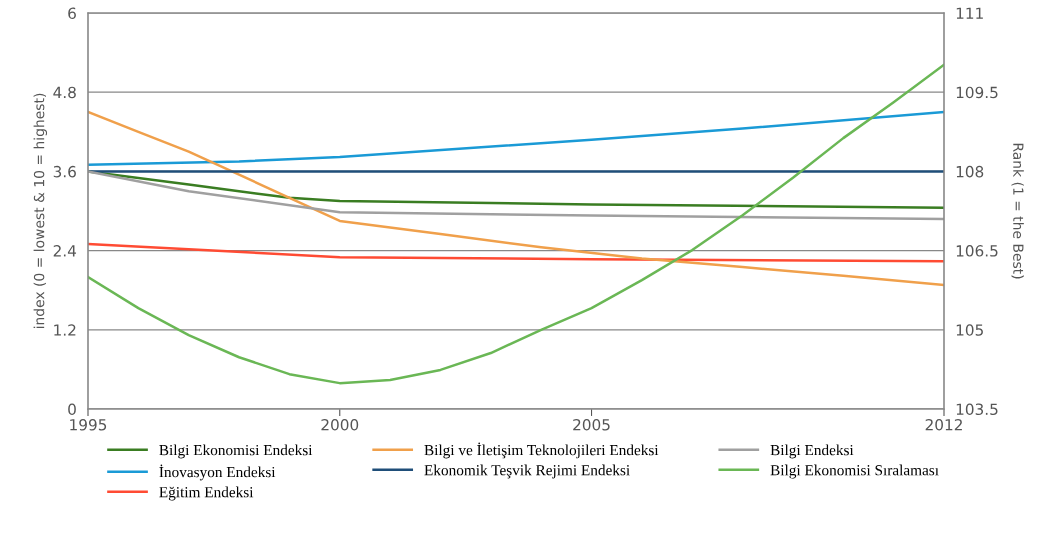  What do you see at coordinates (88, 424) in the screenshot?
I see `x-tick-label: 1995` at bounding box center [88, 424].